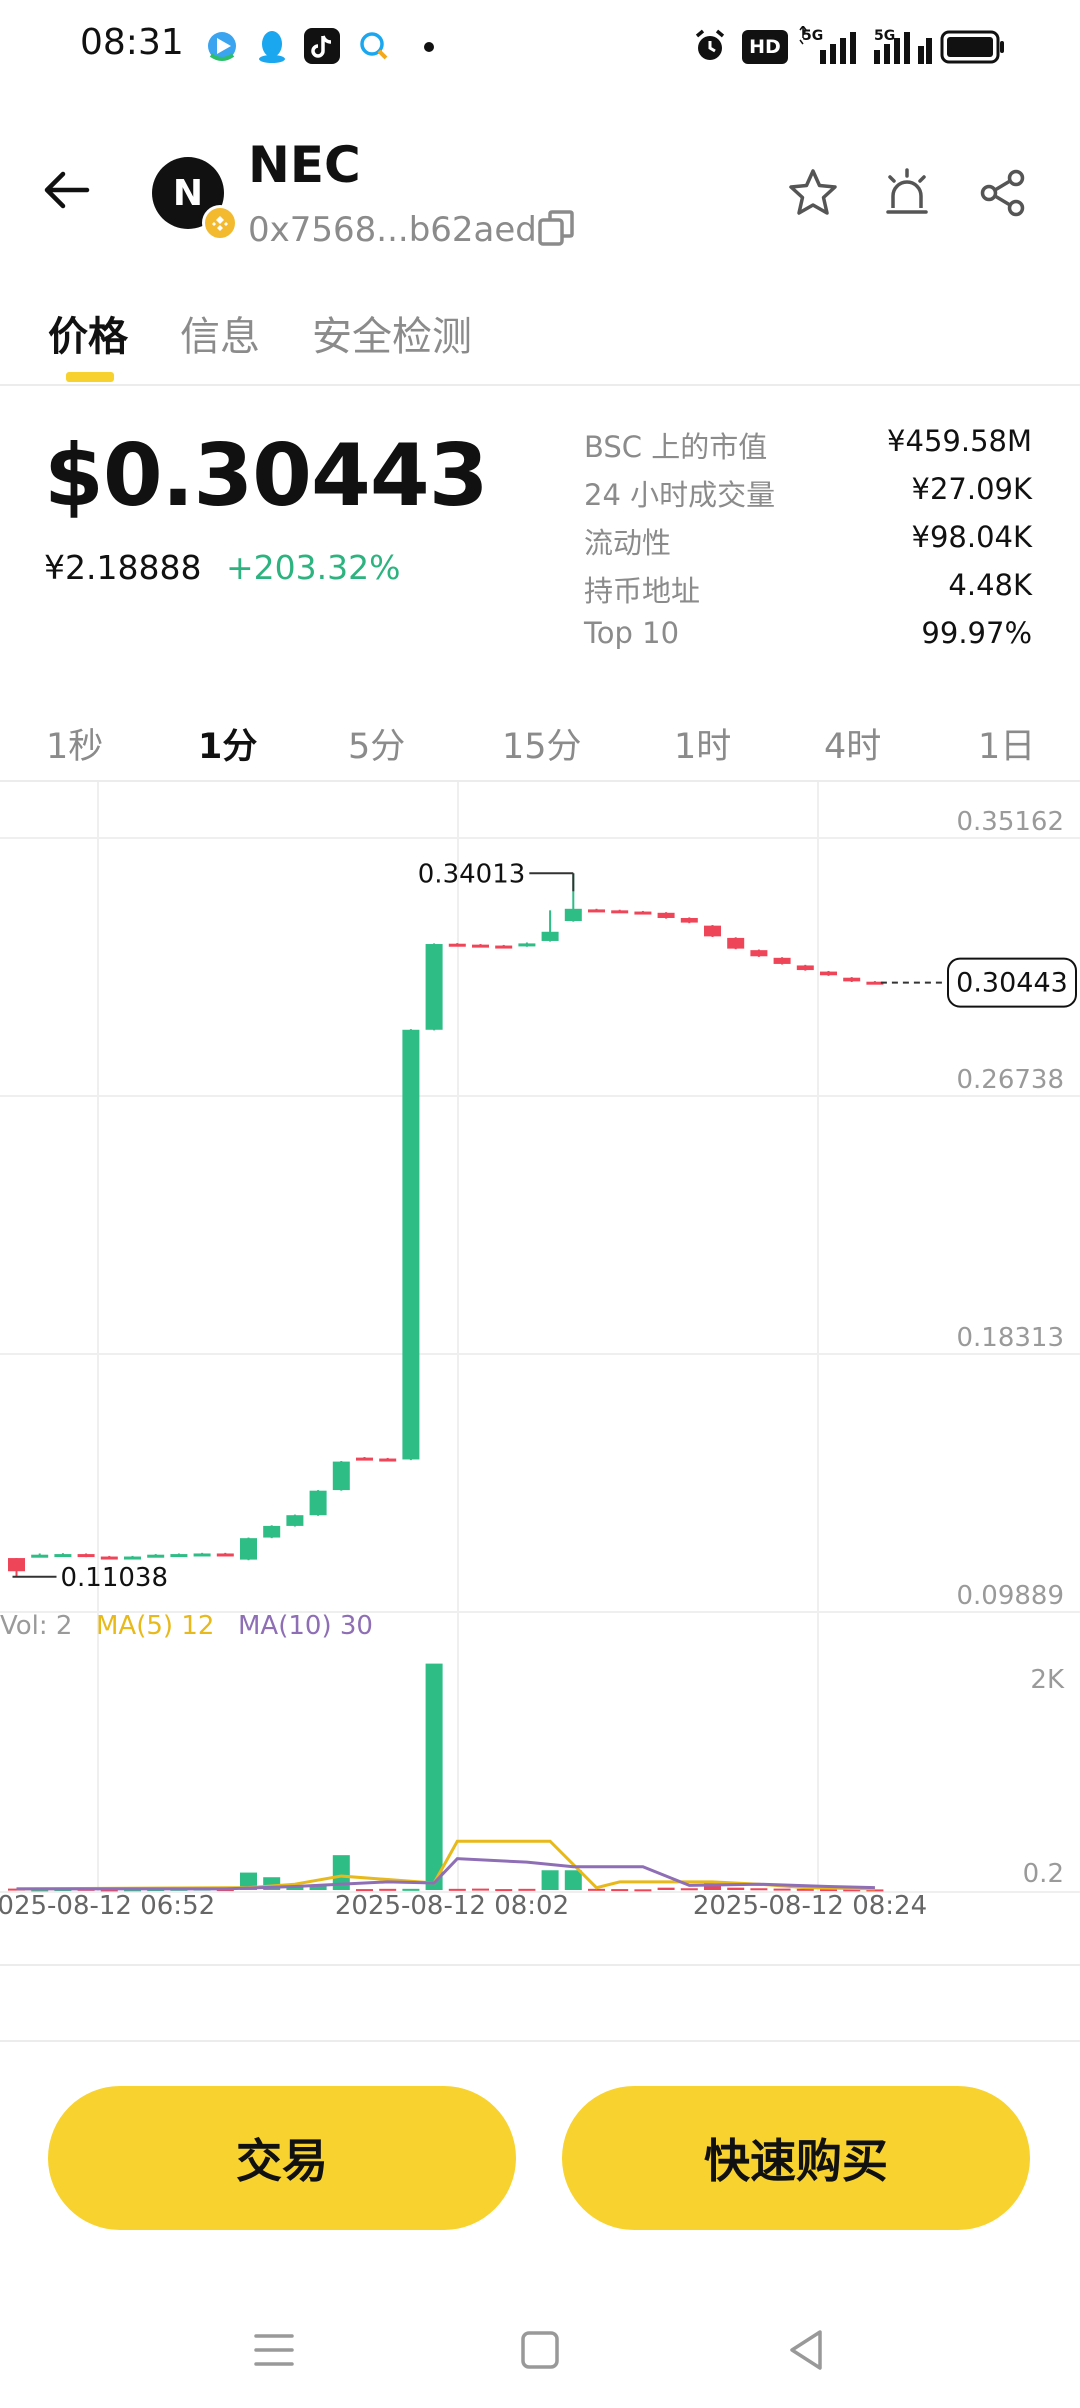  Describe the element at coordinates (1047, 1680) in the screenshot. I see `volume-axis-label: 2K` at that location.